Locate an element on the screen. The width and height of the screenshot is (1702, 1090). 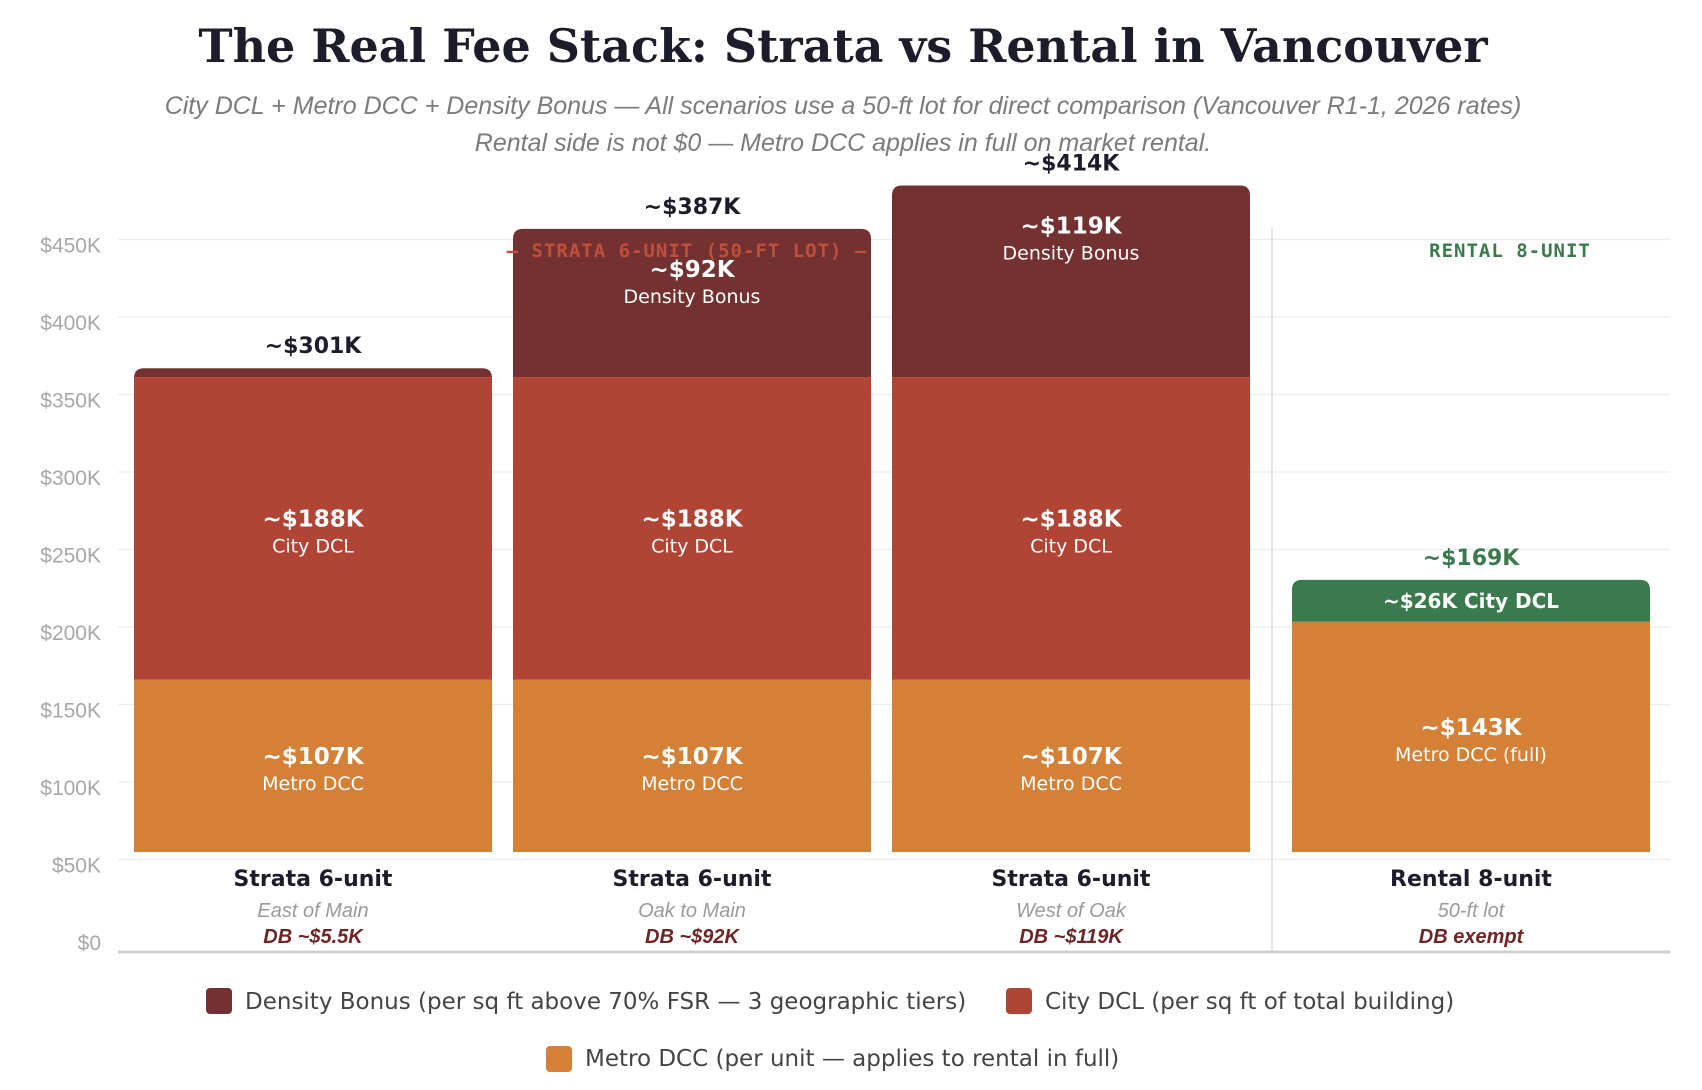
y-tick-label: $200K is located at coordinates (70, 633).